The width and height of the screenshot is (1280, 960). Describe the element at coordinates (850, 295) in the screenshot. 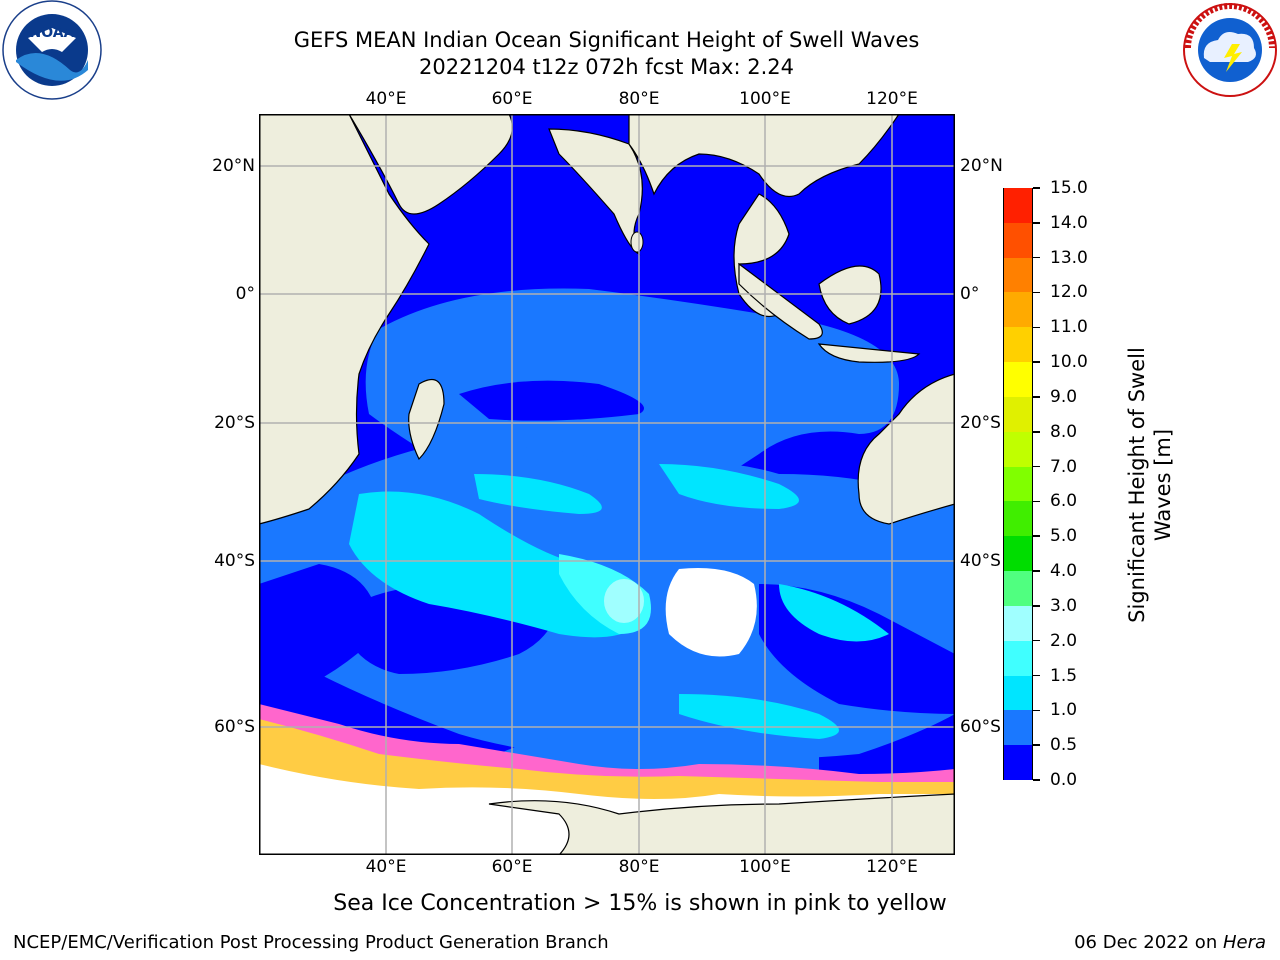

I see `borneo-land` at that location.